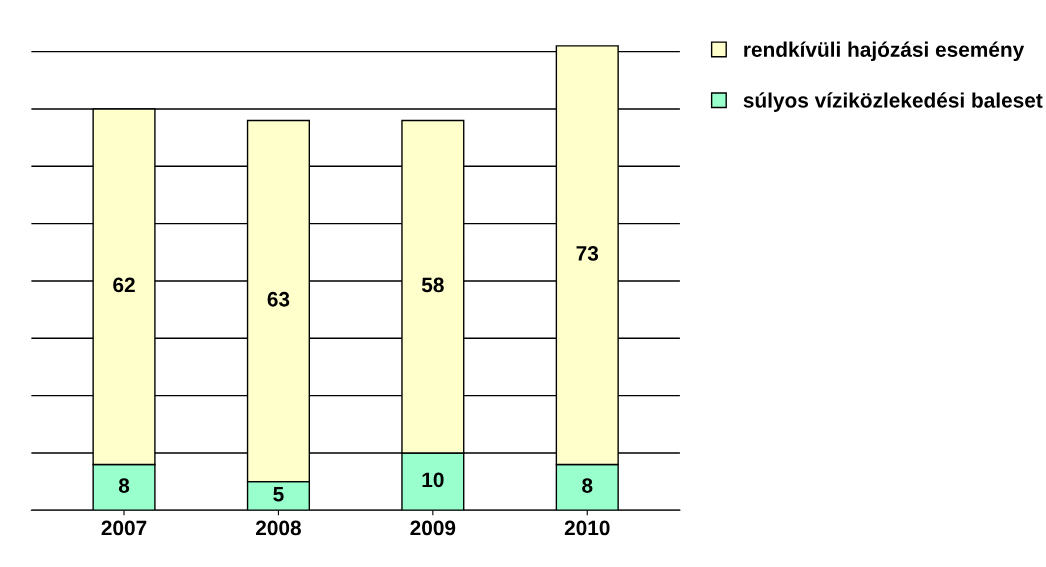  What do you see at coordinates (278, 299) in the screenshot?
I see `data-label: 63` at bounding box center [278, 299].